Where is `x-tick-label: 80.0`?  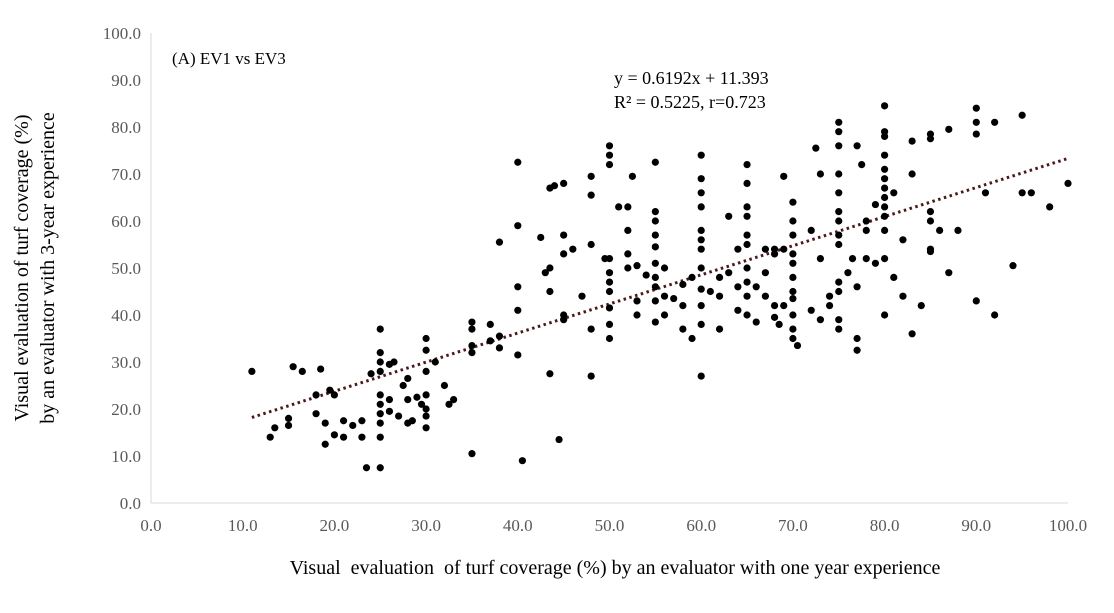 x-tick-label: 80.0 is located at coordinates (885, 525).